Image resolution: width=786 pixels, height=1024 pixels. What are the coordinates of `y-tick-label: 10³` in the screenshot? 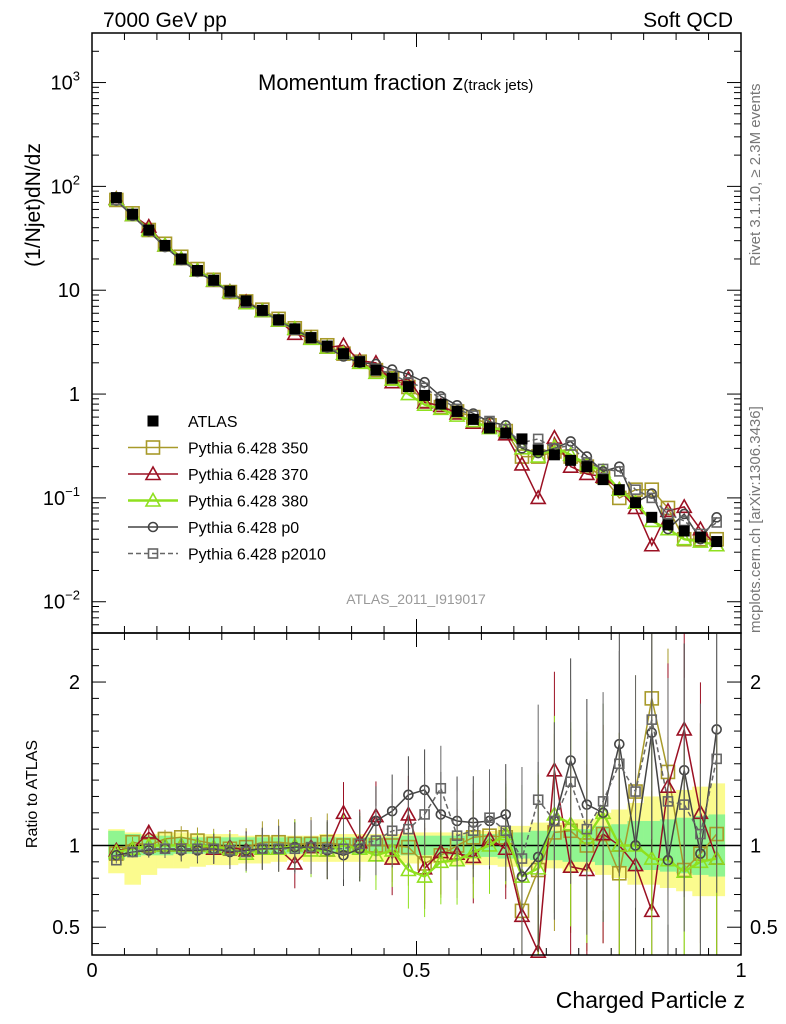 It's located at (65, 82).